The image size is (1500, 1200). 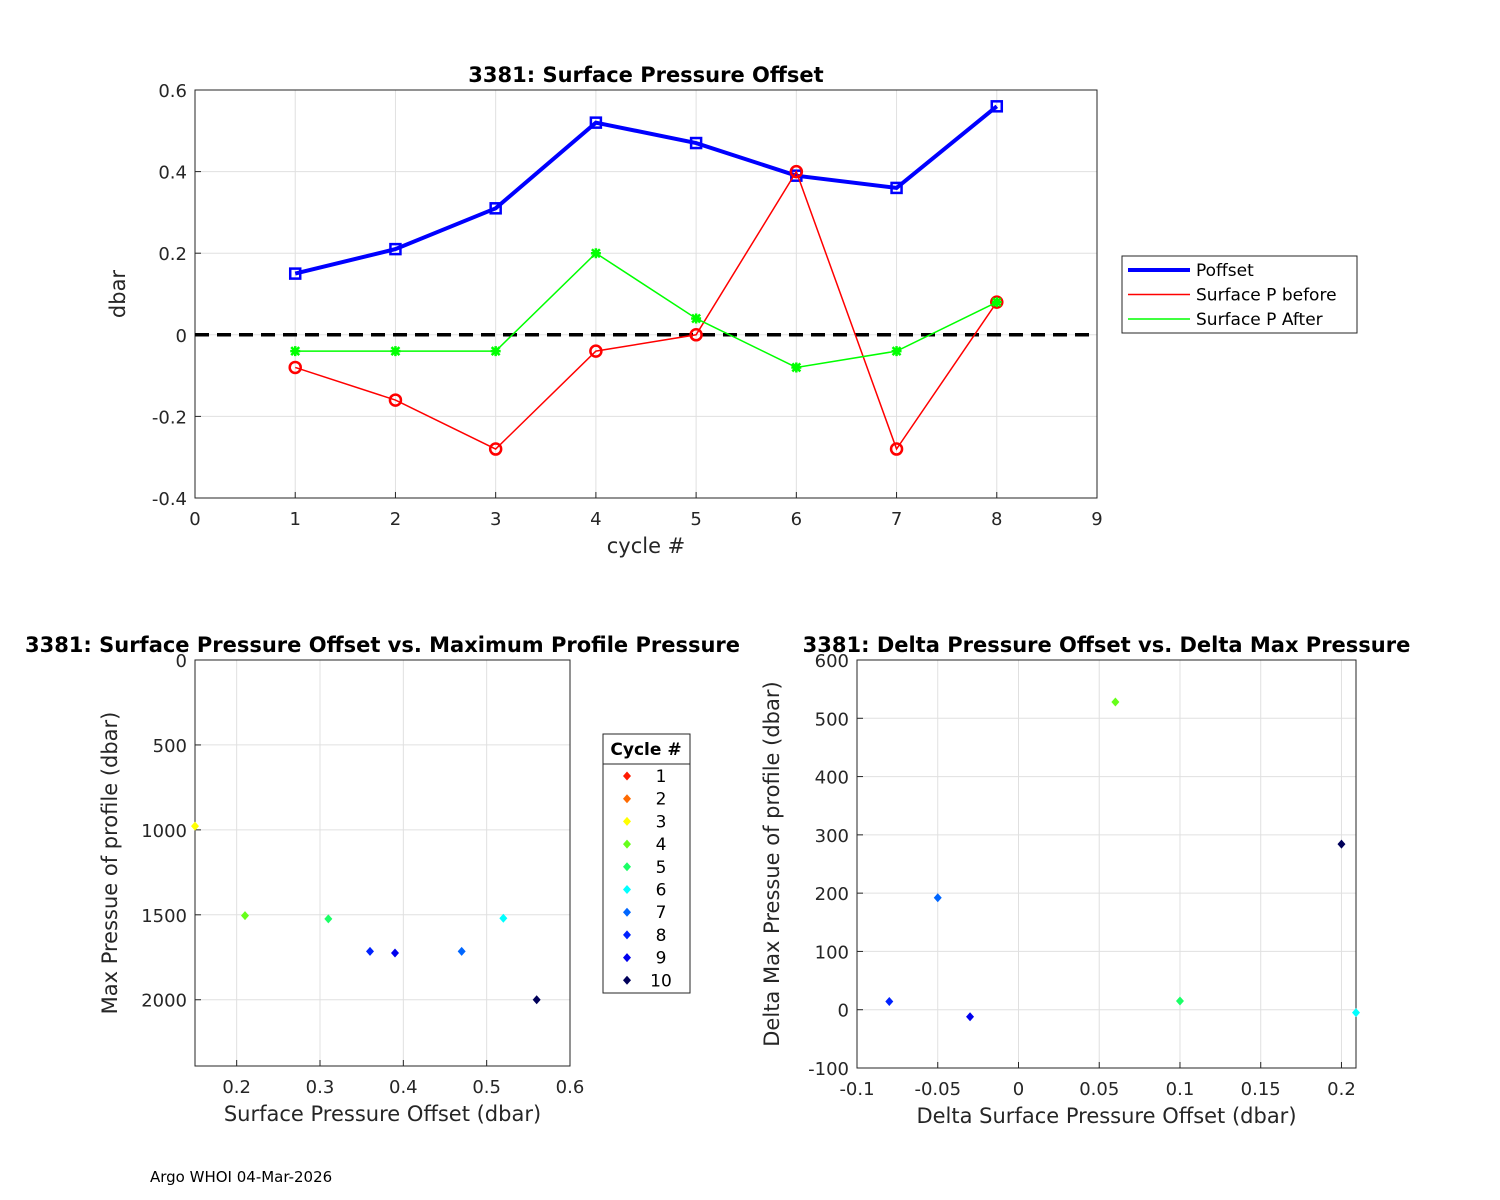 I want to click on x-tick-label: 1, so click(x=294, y=519).